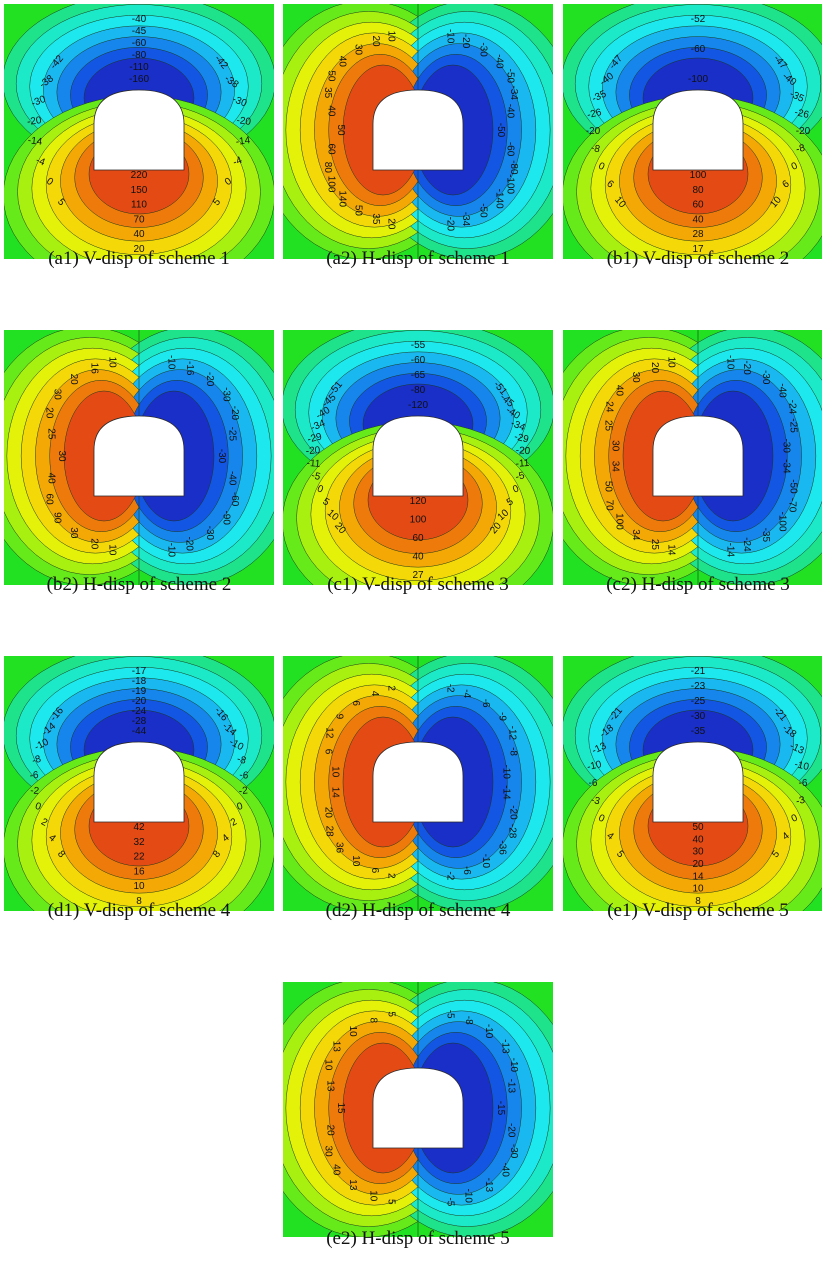  I want to click on contour-label: -140, so click(498, 199).